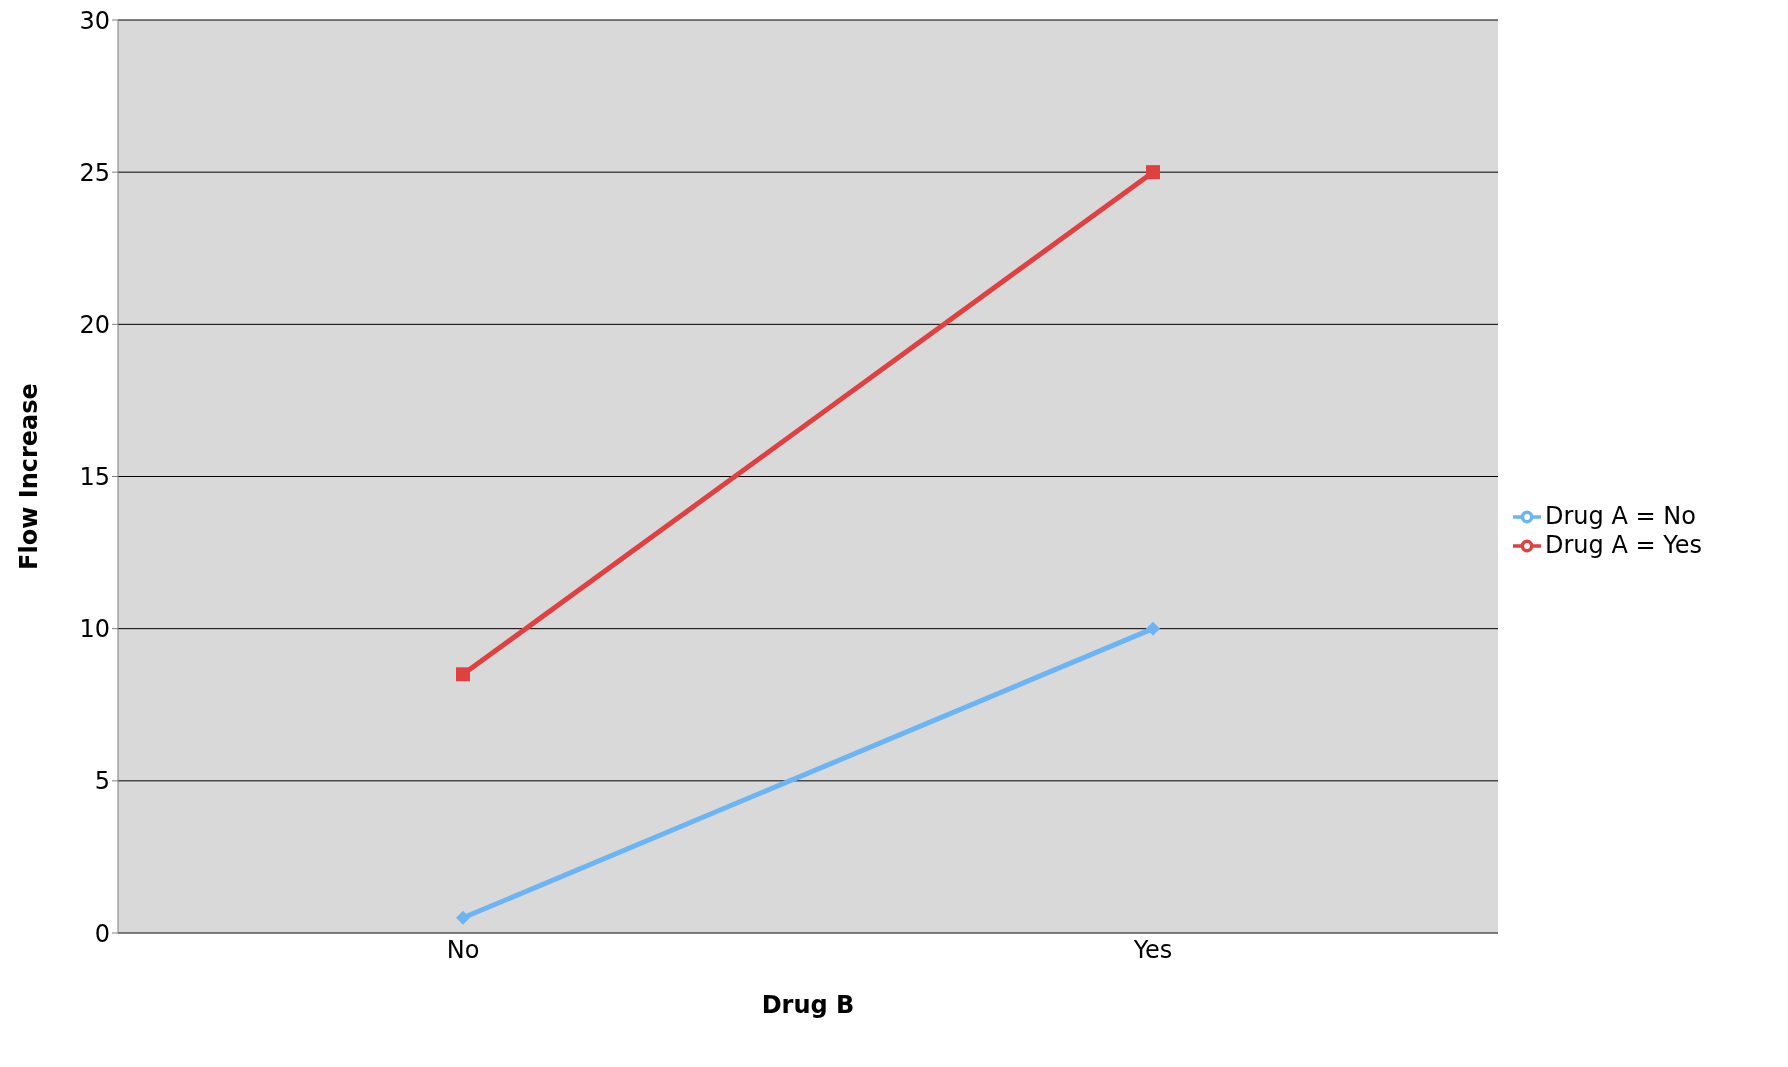  I want to click on y-tick-label: 10, so click(94, 629).